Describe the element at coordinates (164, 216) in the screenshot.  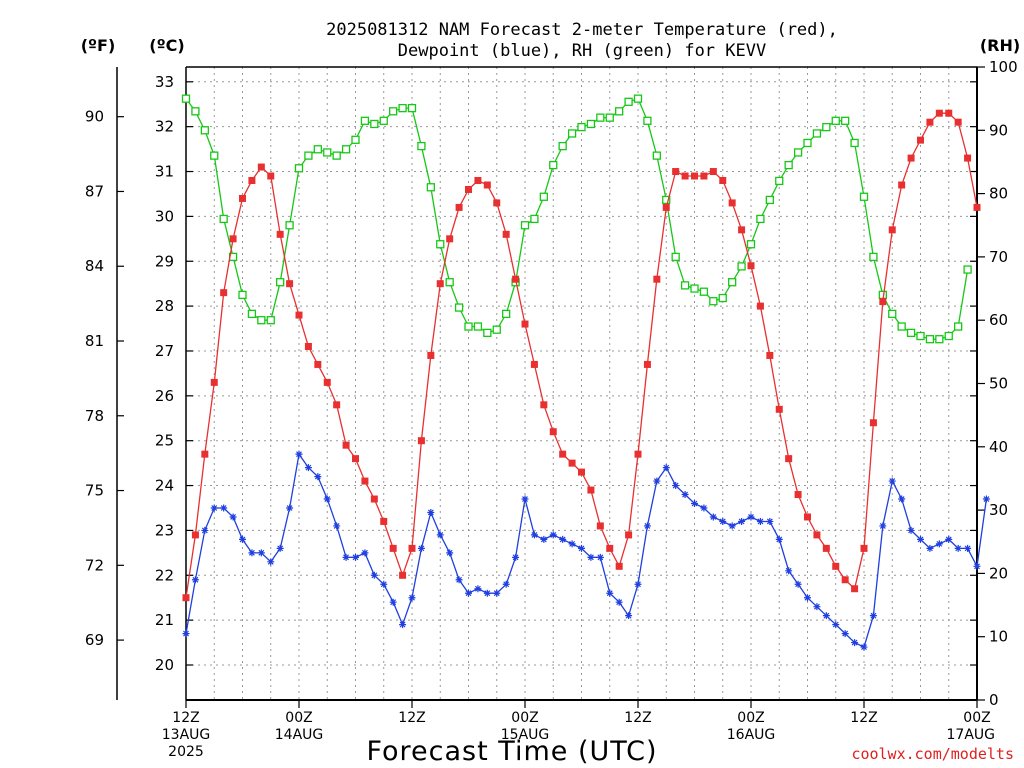
I see `celsius-tick-label: 30` at that location.